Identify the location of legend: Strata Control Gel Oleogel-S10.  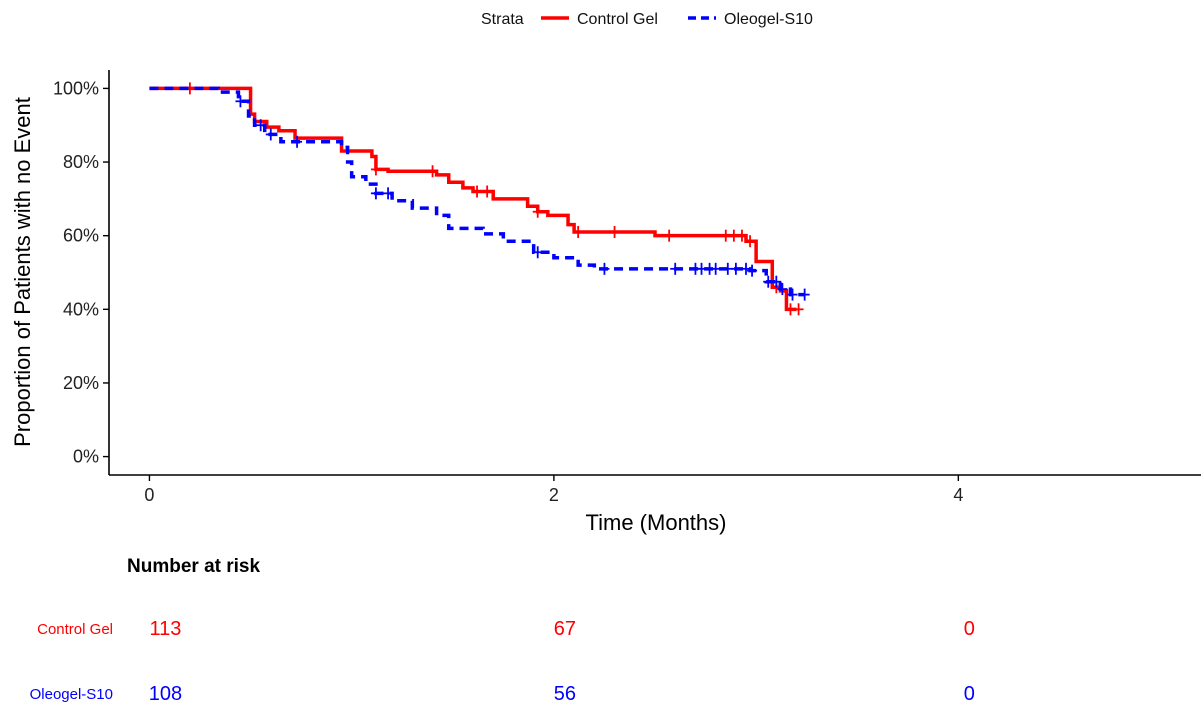
(647, 19).